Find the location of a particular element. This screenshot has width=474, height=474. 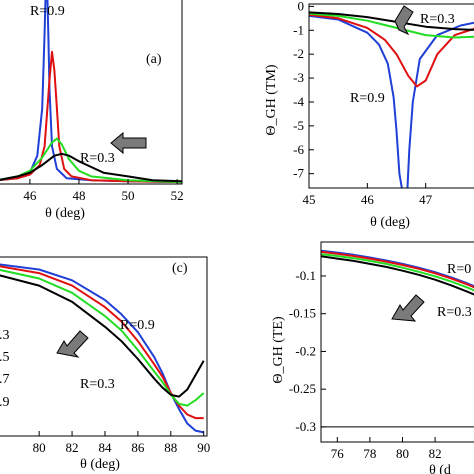

panel-b-xticks: 45 46 47 is located at coordinates (368, 195).